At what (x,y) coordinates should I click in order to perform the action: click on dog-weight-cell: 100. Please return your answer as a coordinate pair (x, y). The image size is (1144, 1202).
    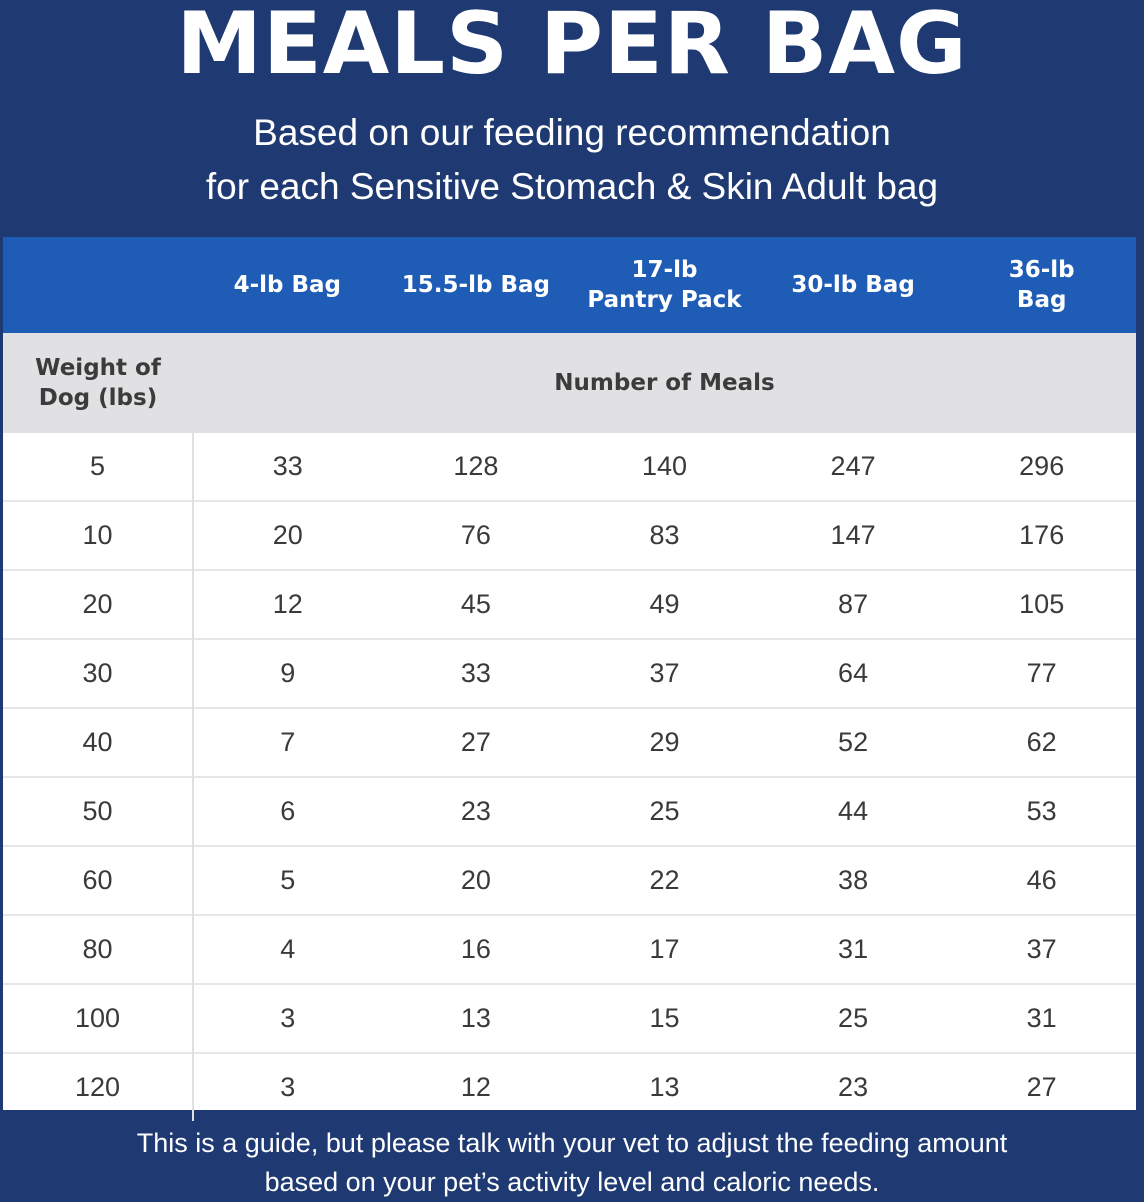
    Looking at the image, I should click on (98, 1018).